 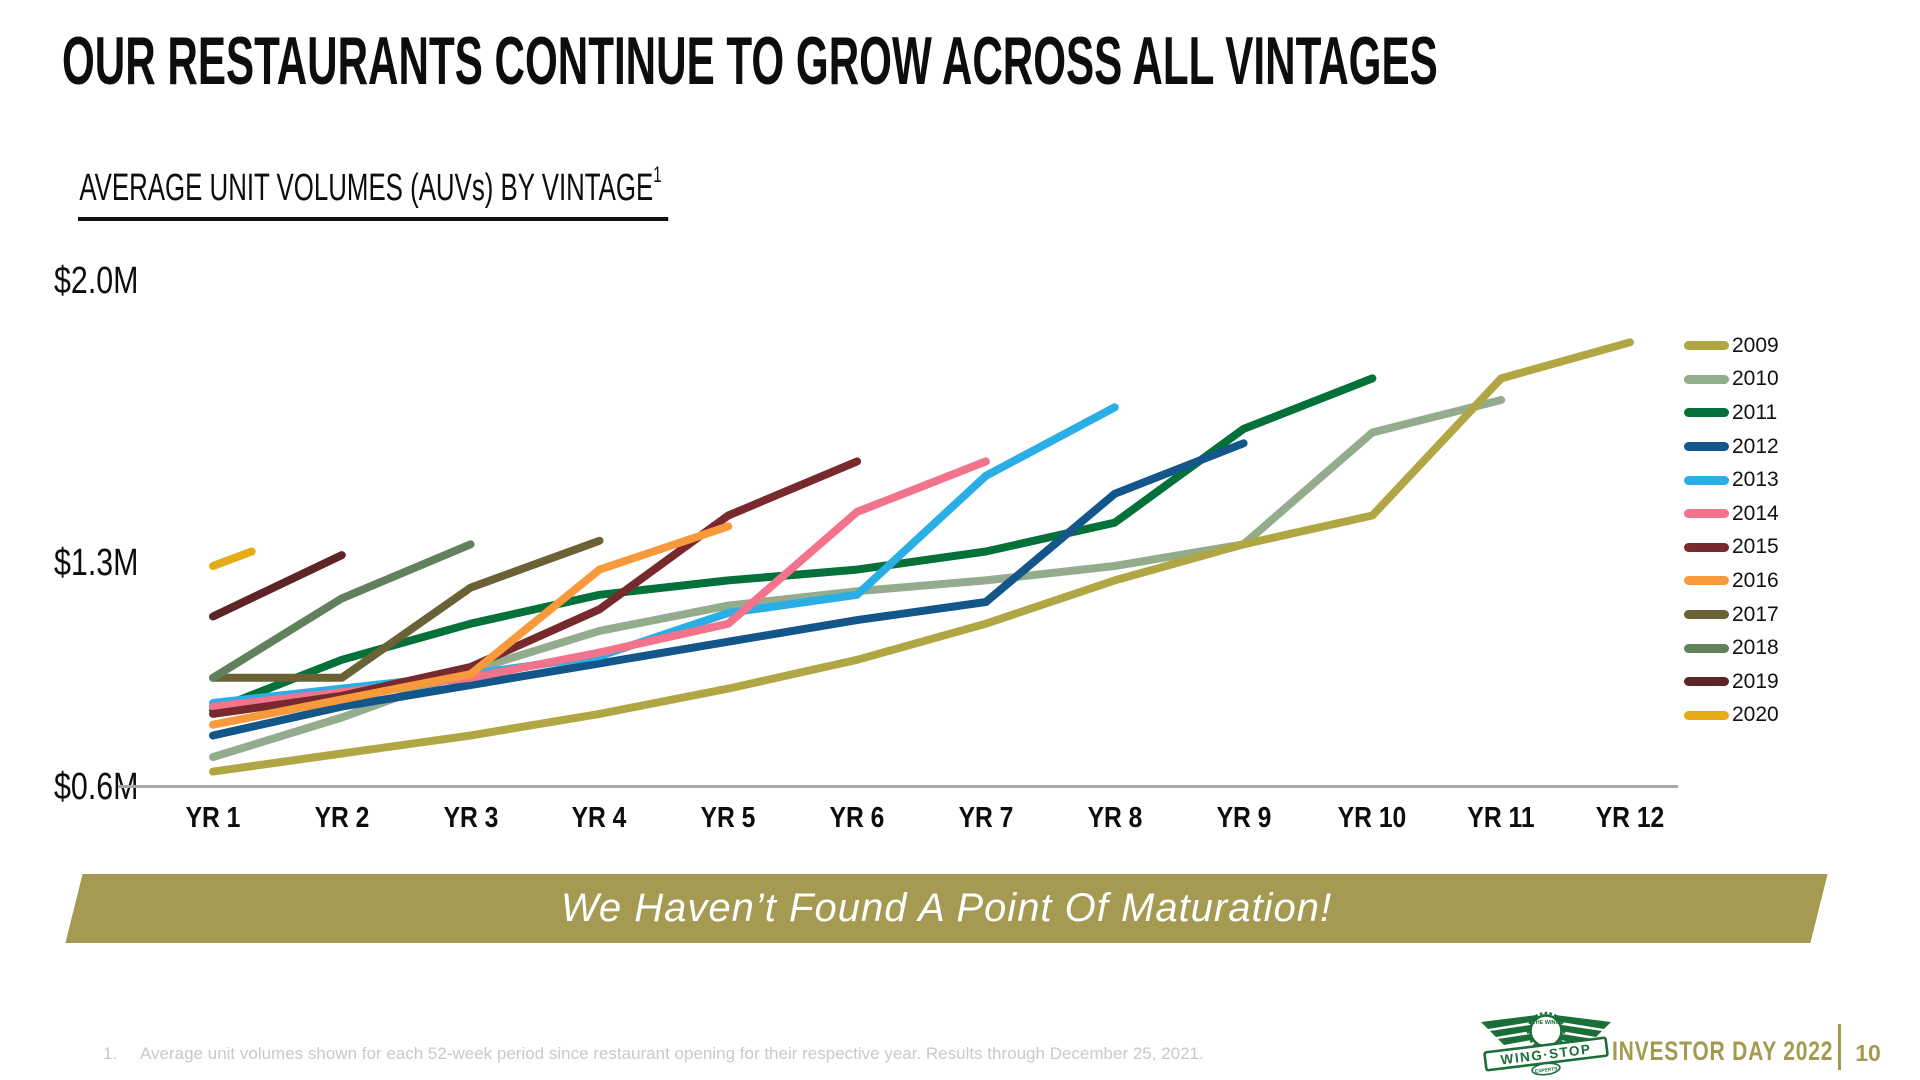 What do you see at coordinates (1755, 379) in the screenshot?
I see `legend-label: 2010` at bounding box center [1755, 379].